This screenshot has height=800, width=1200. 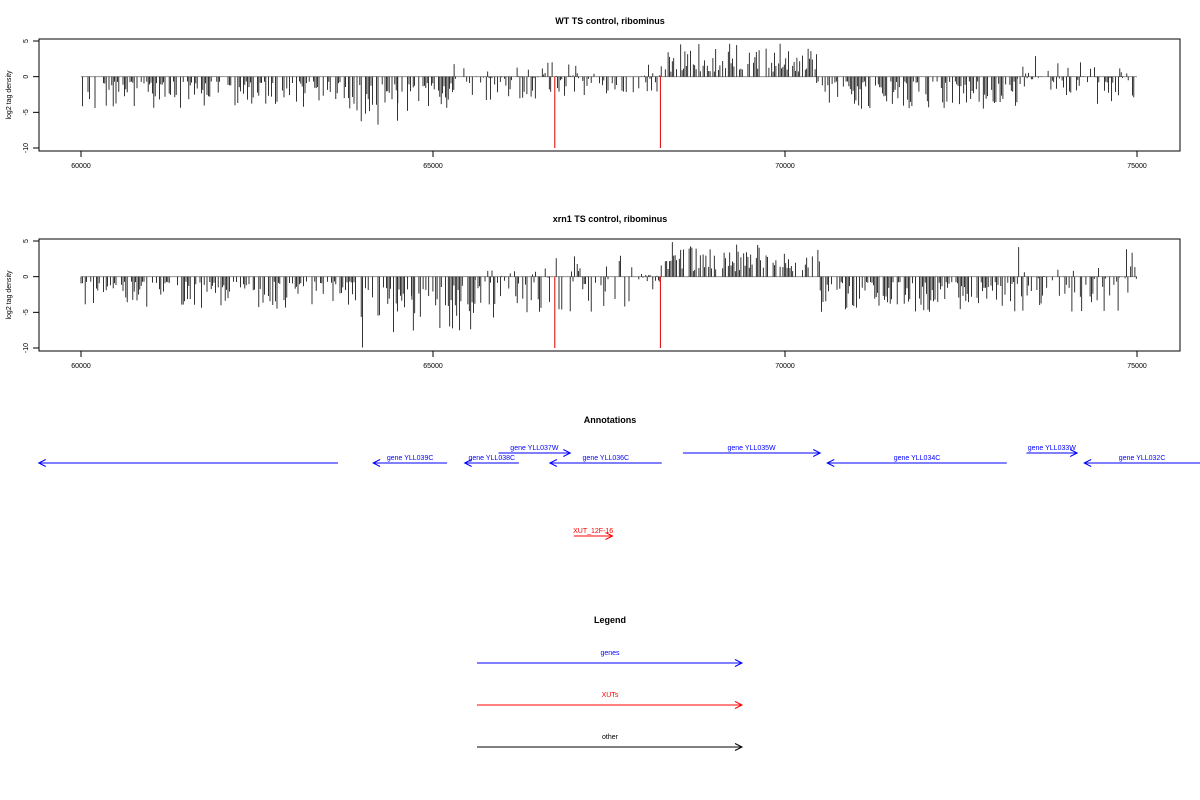 I want to click on wt-density-bars, so click(x=609, y=84).